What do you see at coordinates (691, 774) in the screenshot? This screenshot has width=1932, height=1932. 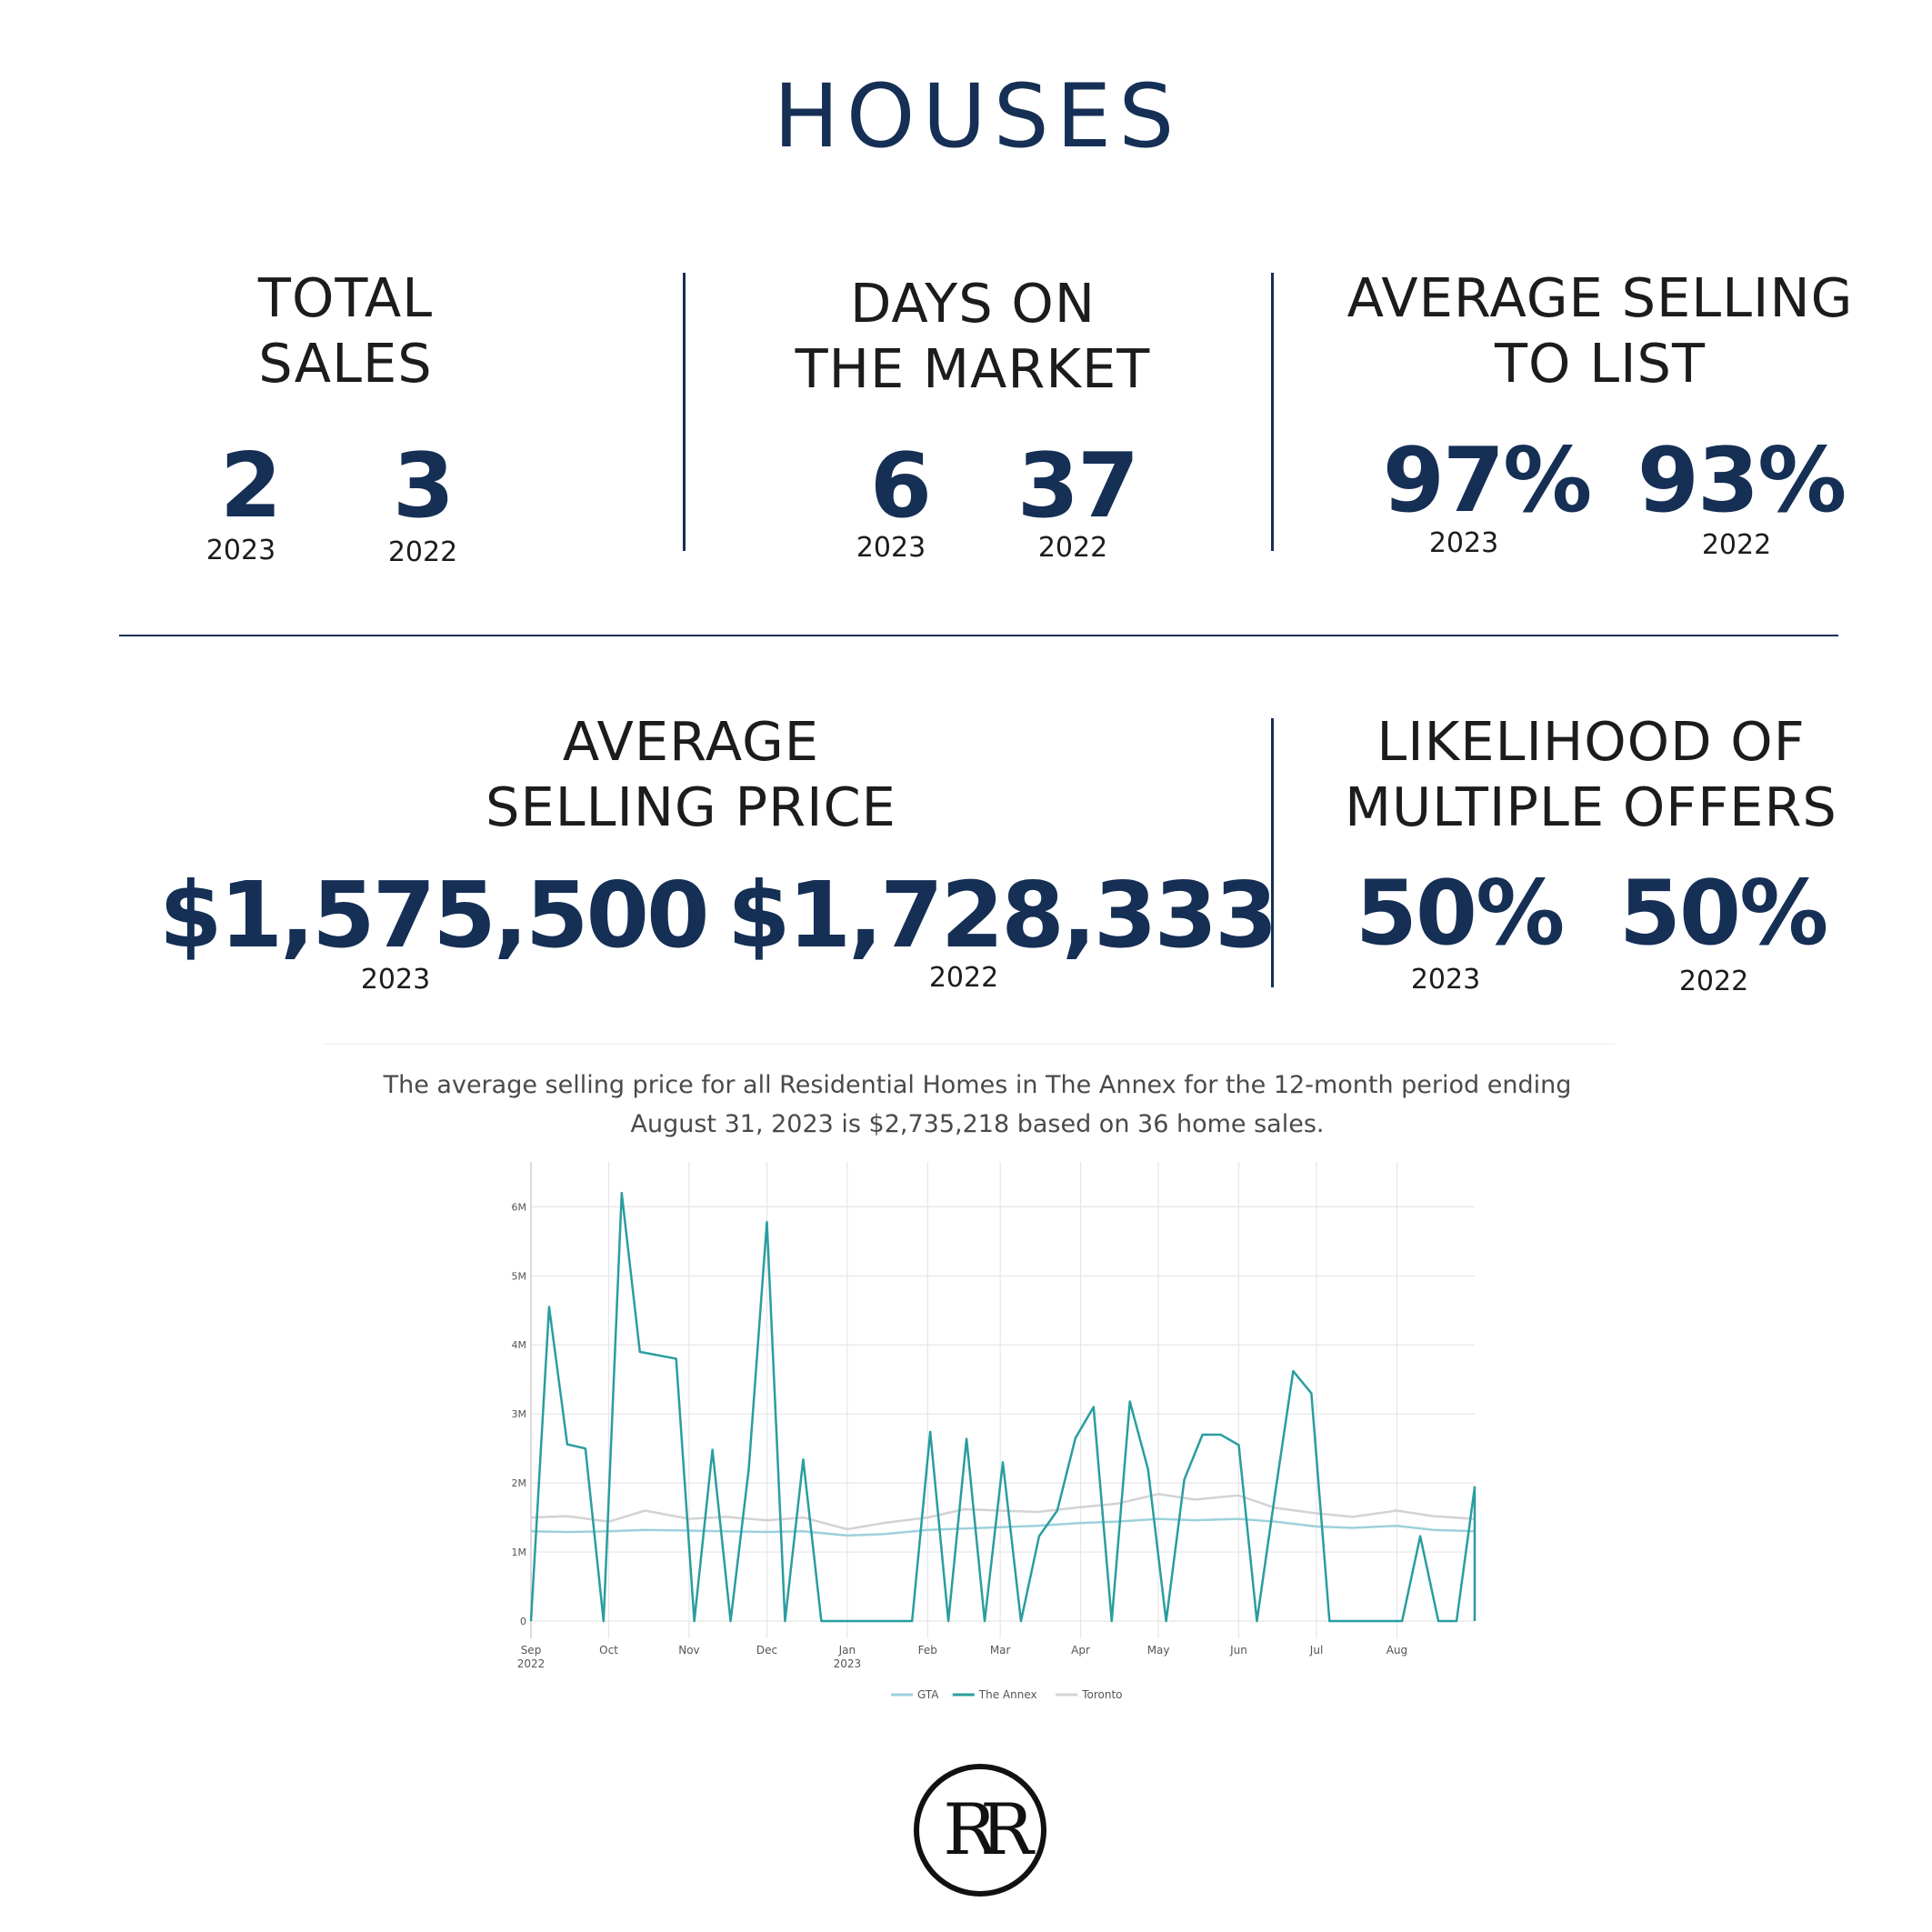 I see `avg-selling-price-label: AVERAGE SELLING PRICE` at bounding box center [691, 774].